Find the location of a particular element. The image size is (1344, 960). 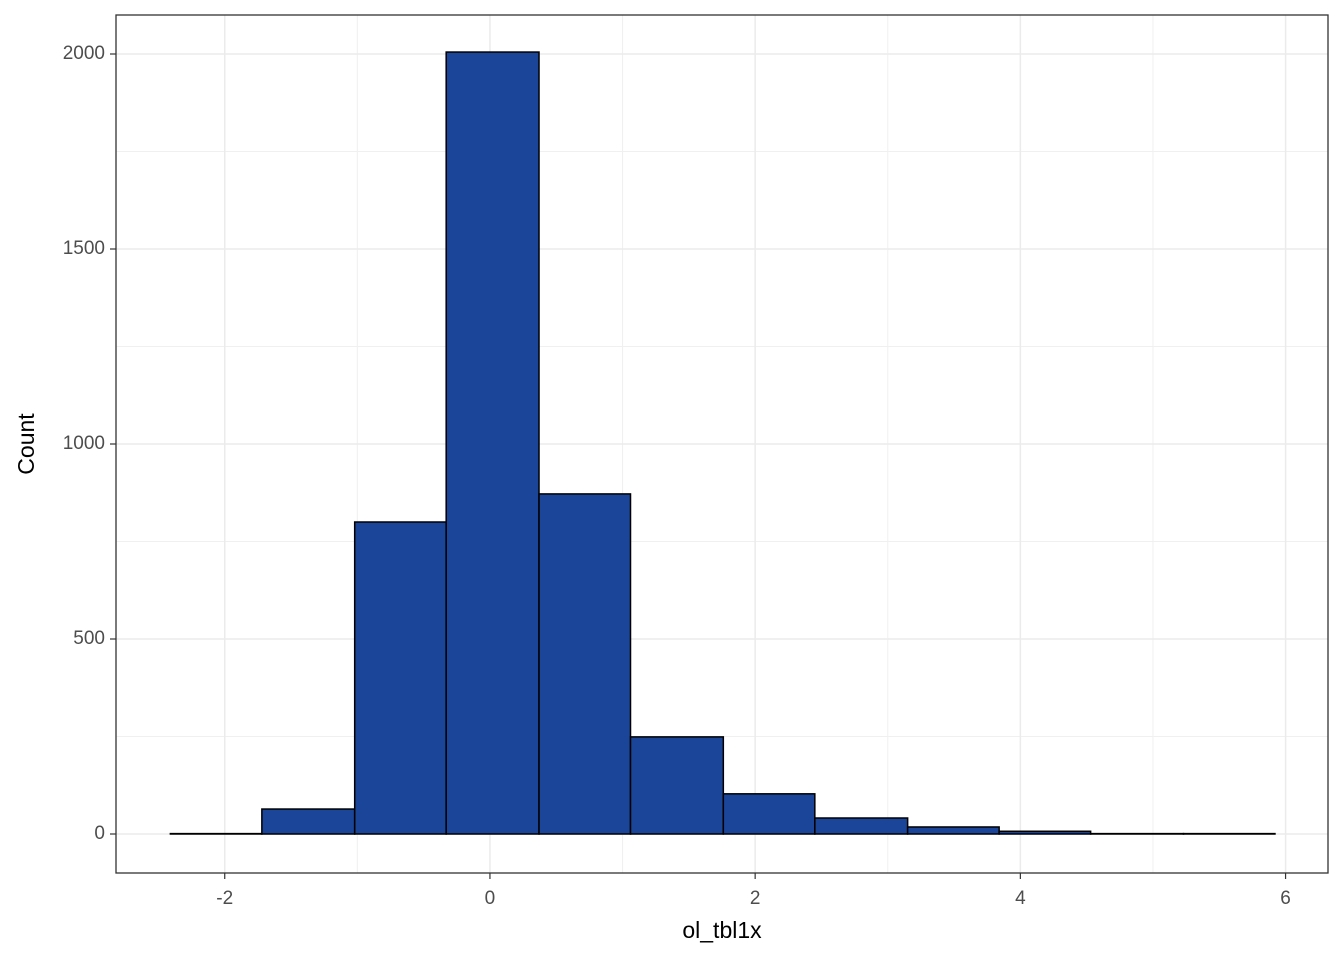

x-axis-title: ol_tbl1x is located at coordinates (722, 930).